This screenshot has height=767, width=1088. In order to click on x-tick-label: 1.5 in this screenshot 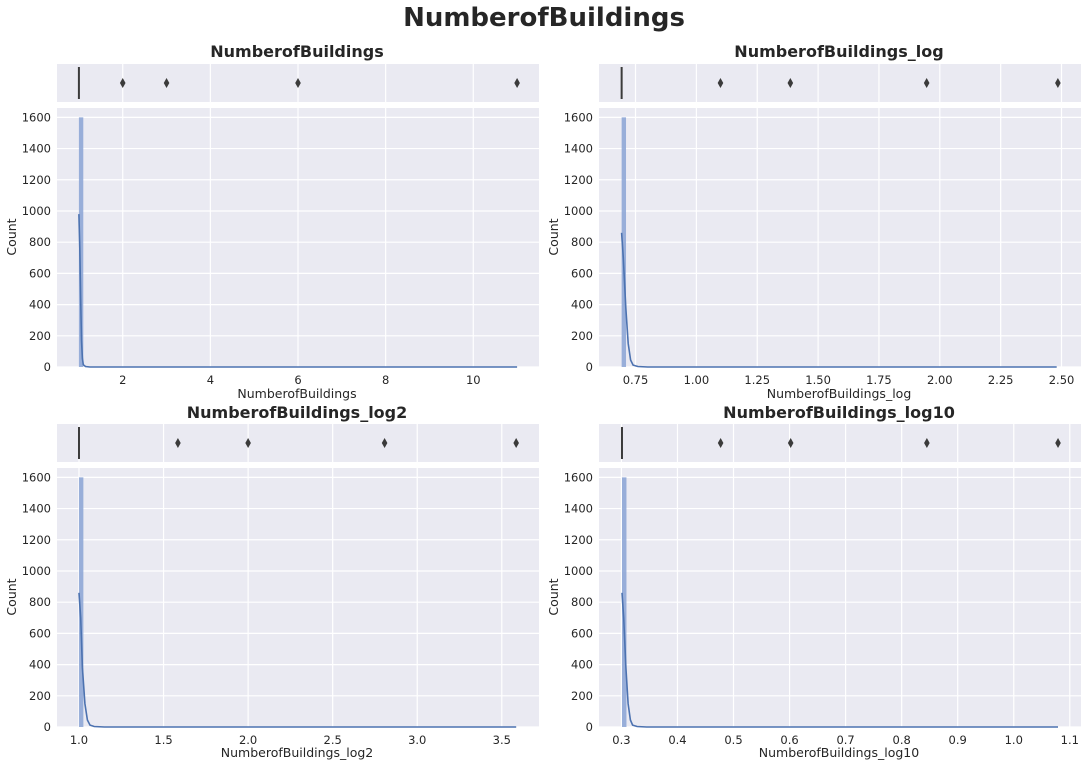, I will do `click(163, 740)`.